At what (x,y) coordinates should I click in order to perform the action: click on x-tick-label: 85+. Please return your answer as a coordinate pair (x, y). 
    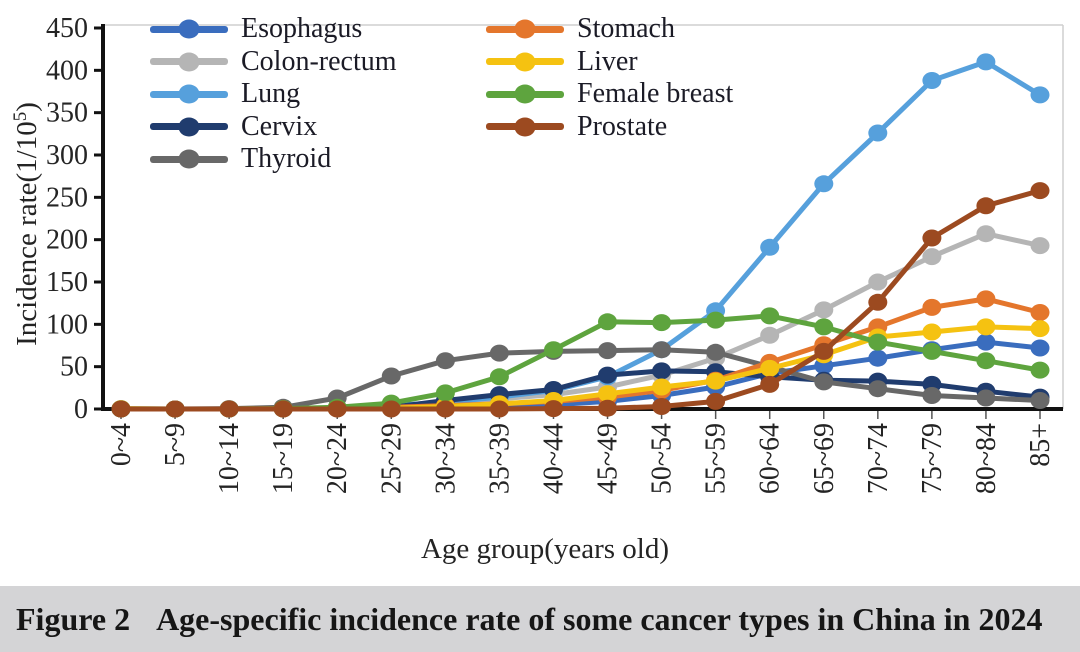
    Looking at the image, I should click on (1040, 445).